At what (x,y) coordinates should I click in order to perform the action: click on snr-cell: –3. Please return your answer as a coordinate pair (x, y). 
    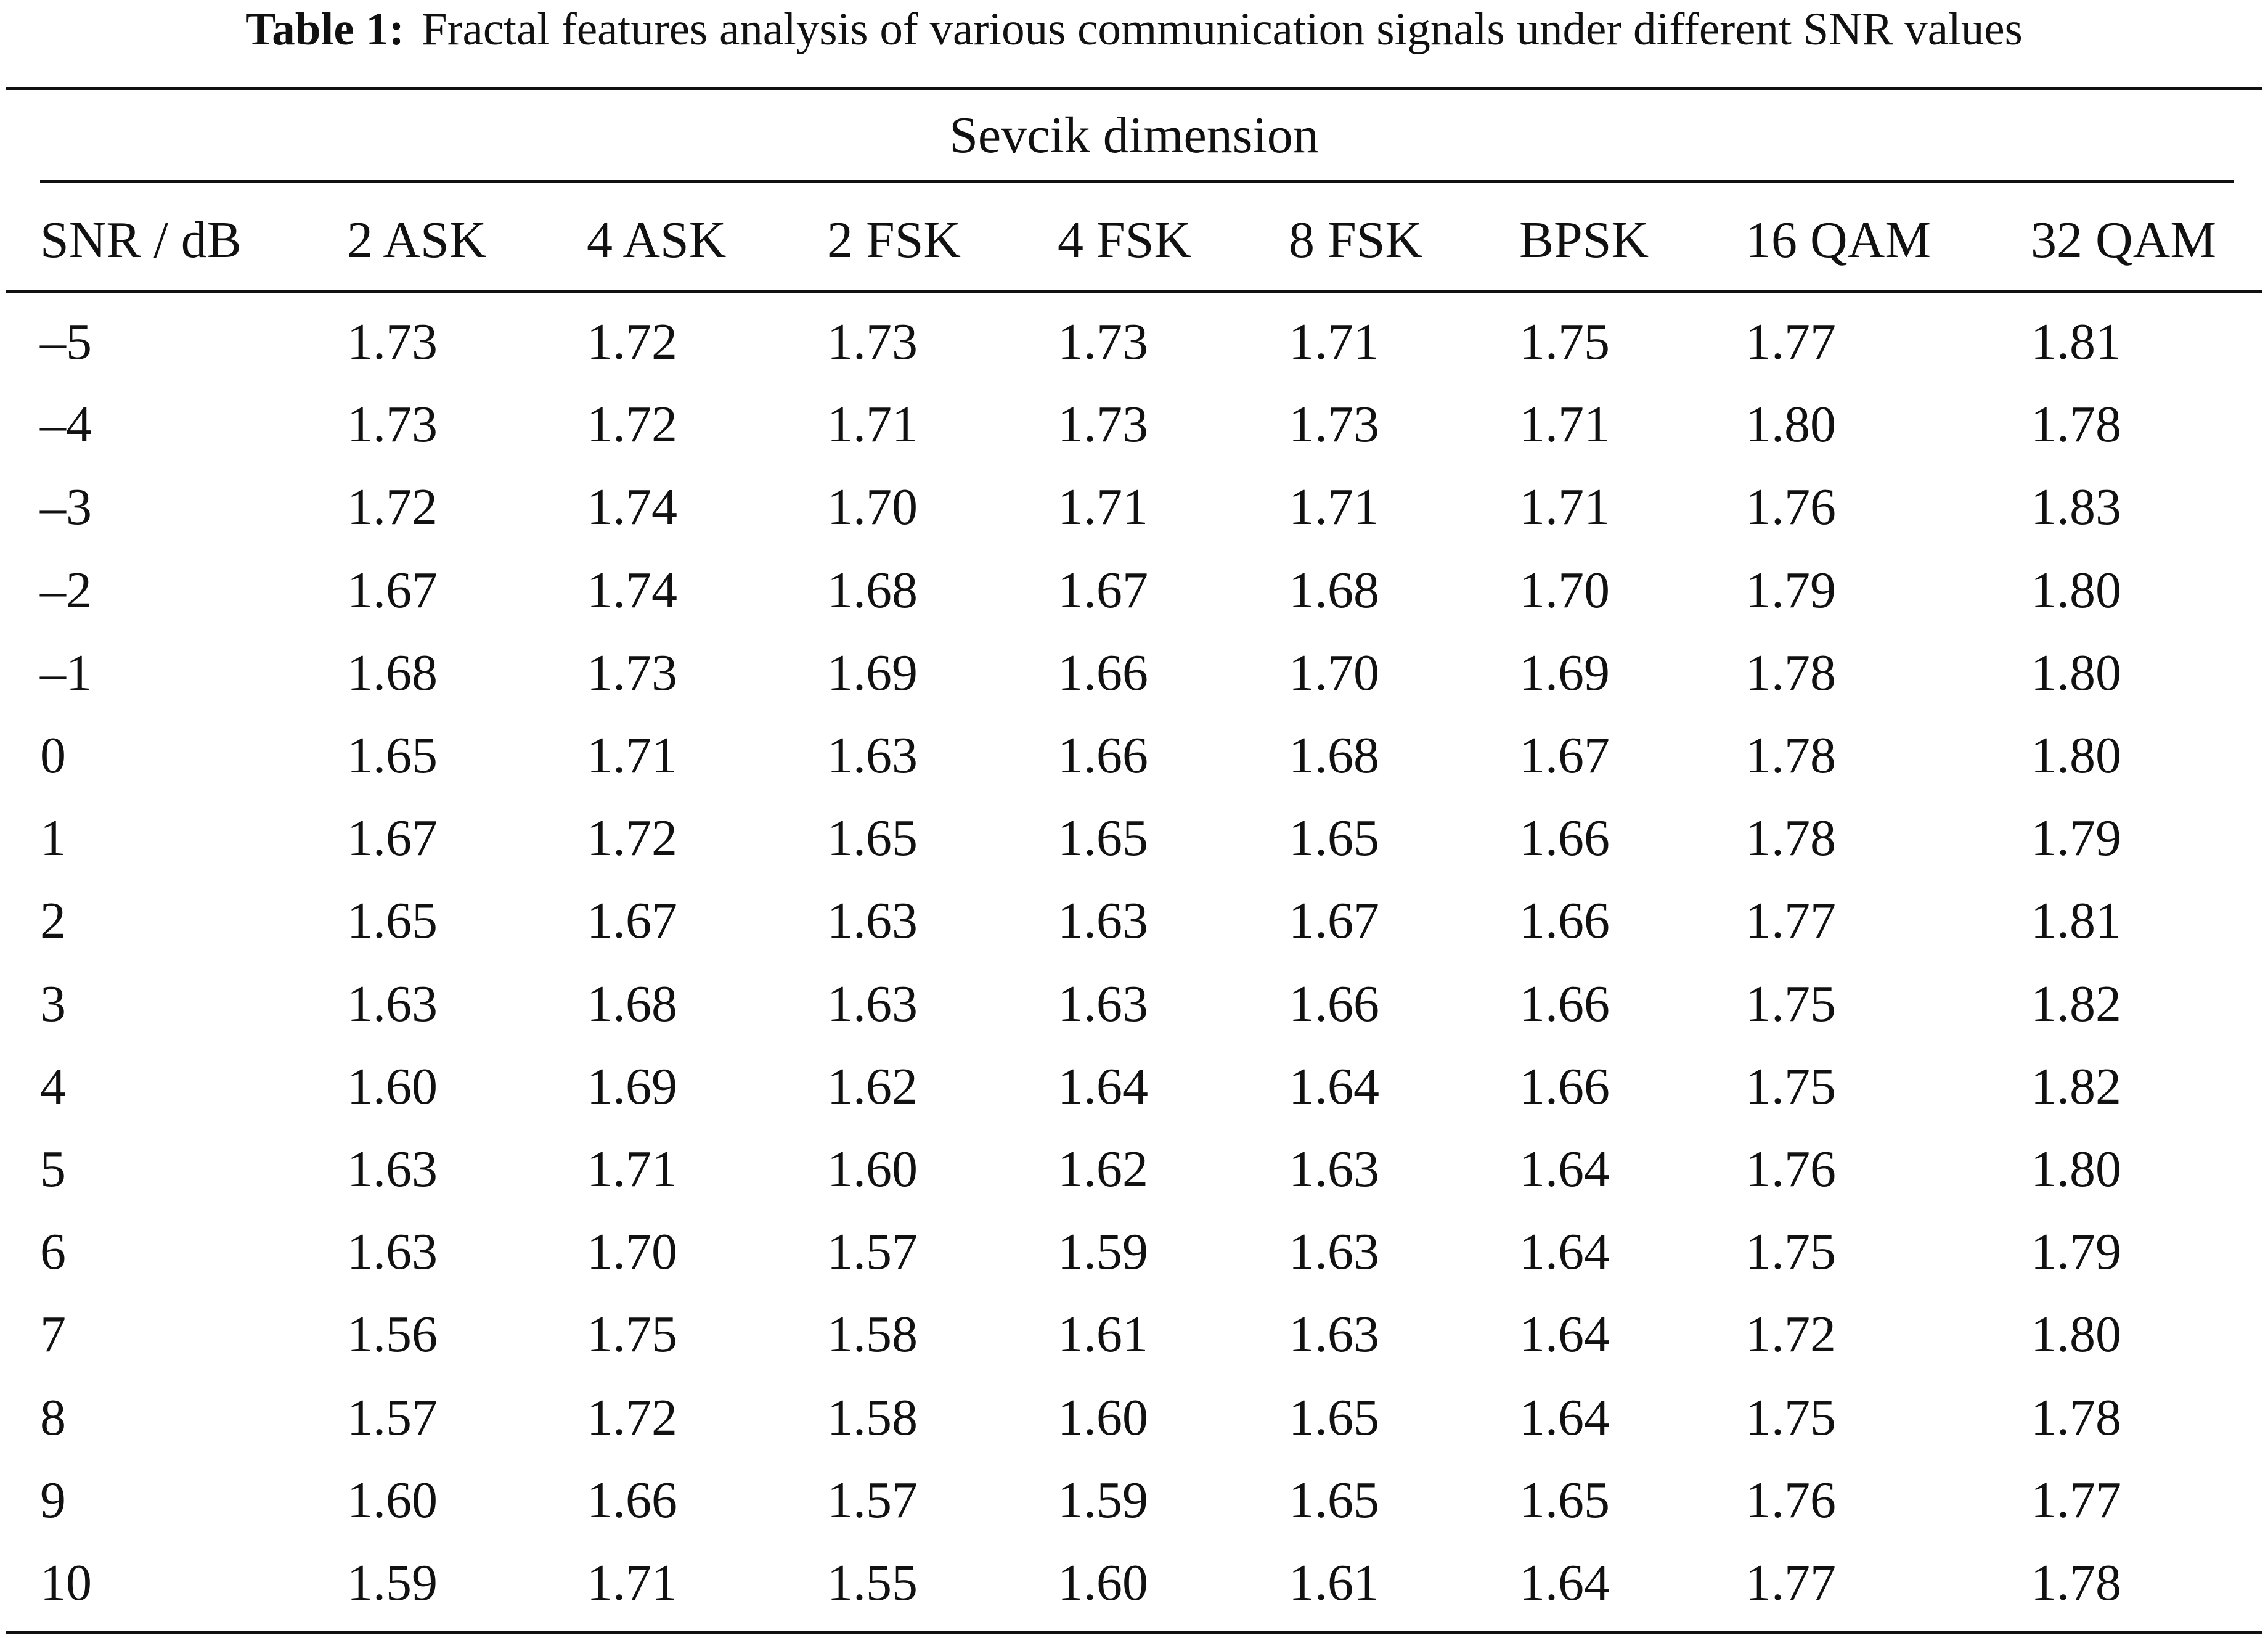
    Looking at the image, I should click on (66, 507).